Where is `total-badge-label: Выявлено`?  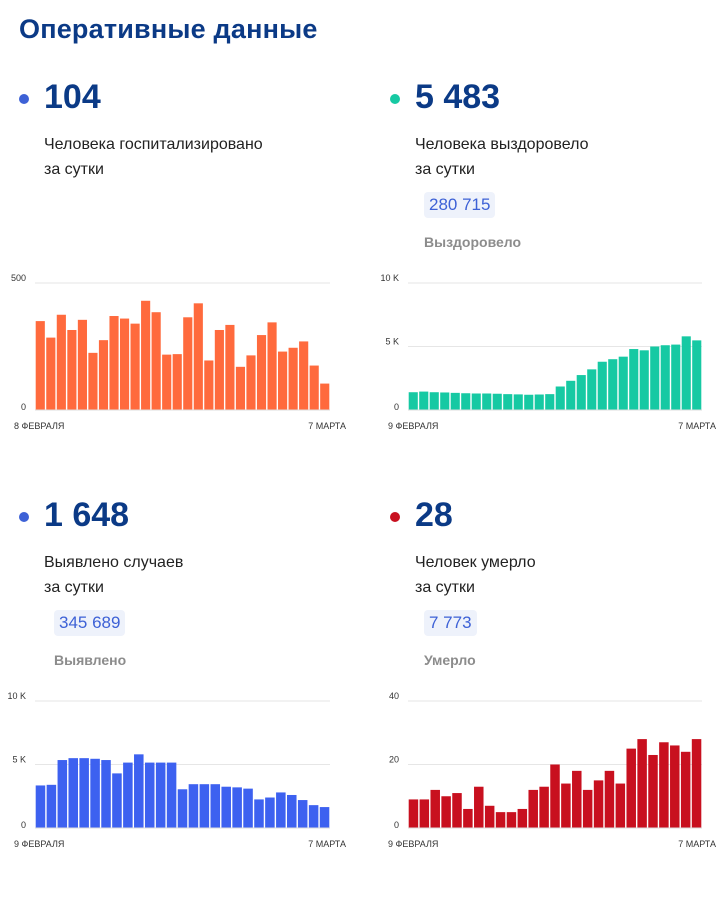
total-badge-label: Выявлено is located at coordinates (90, 660).